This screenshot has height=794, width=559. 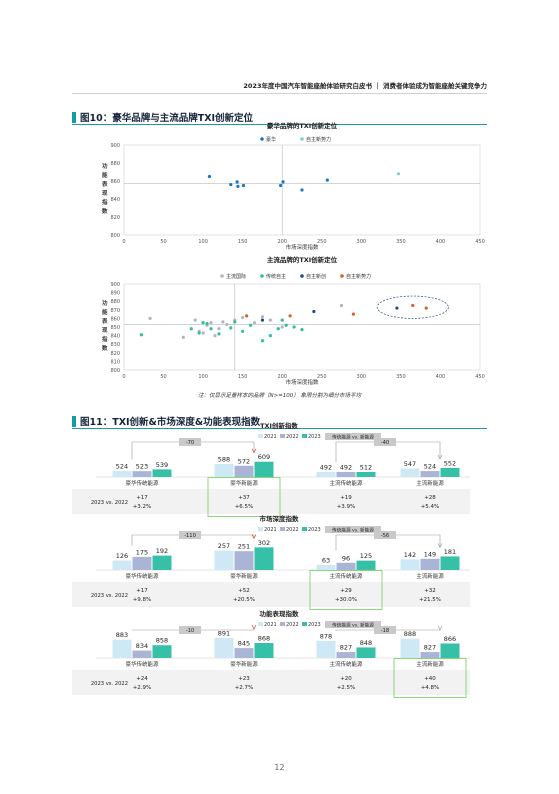 What do you see at coordinates (326, 468) in the screenshot?
I see `bar-value-label: 492` at bounding box center [326, 468].